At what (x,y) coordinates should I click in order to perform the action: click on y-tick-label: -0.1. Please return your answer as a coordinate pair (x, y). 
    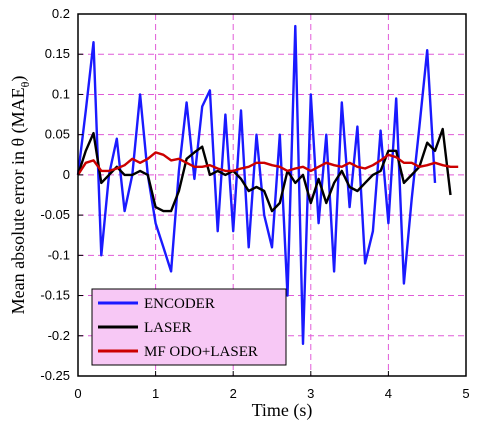
    Looking at the image, I should click on (59, 254).